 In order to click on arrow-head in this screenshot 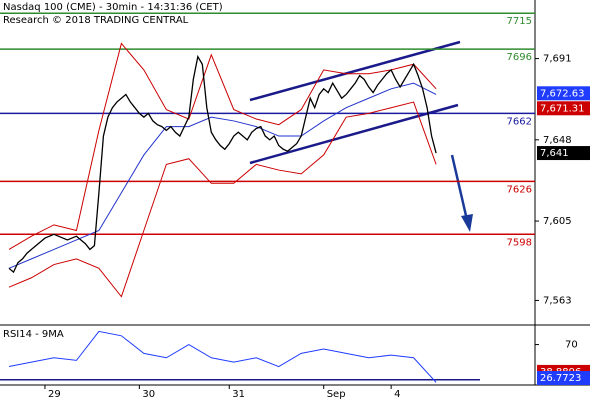, I will do `click(467, 223)`.